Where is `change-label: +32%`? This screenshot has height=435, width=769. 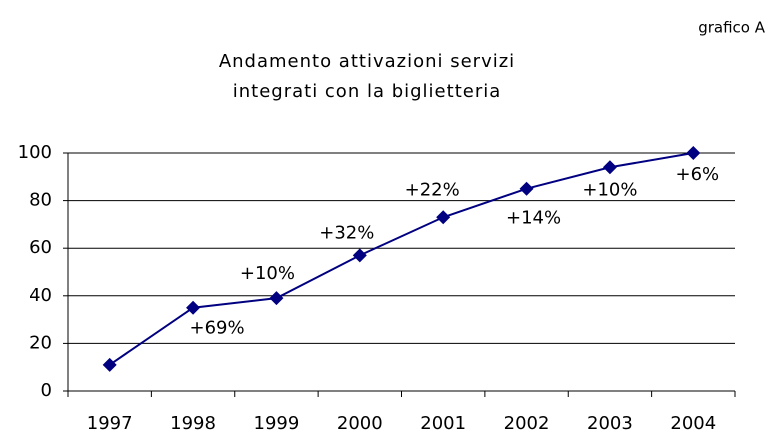
change-label: +32% is located at coordinates (346, 232).